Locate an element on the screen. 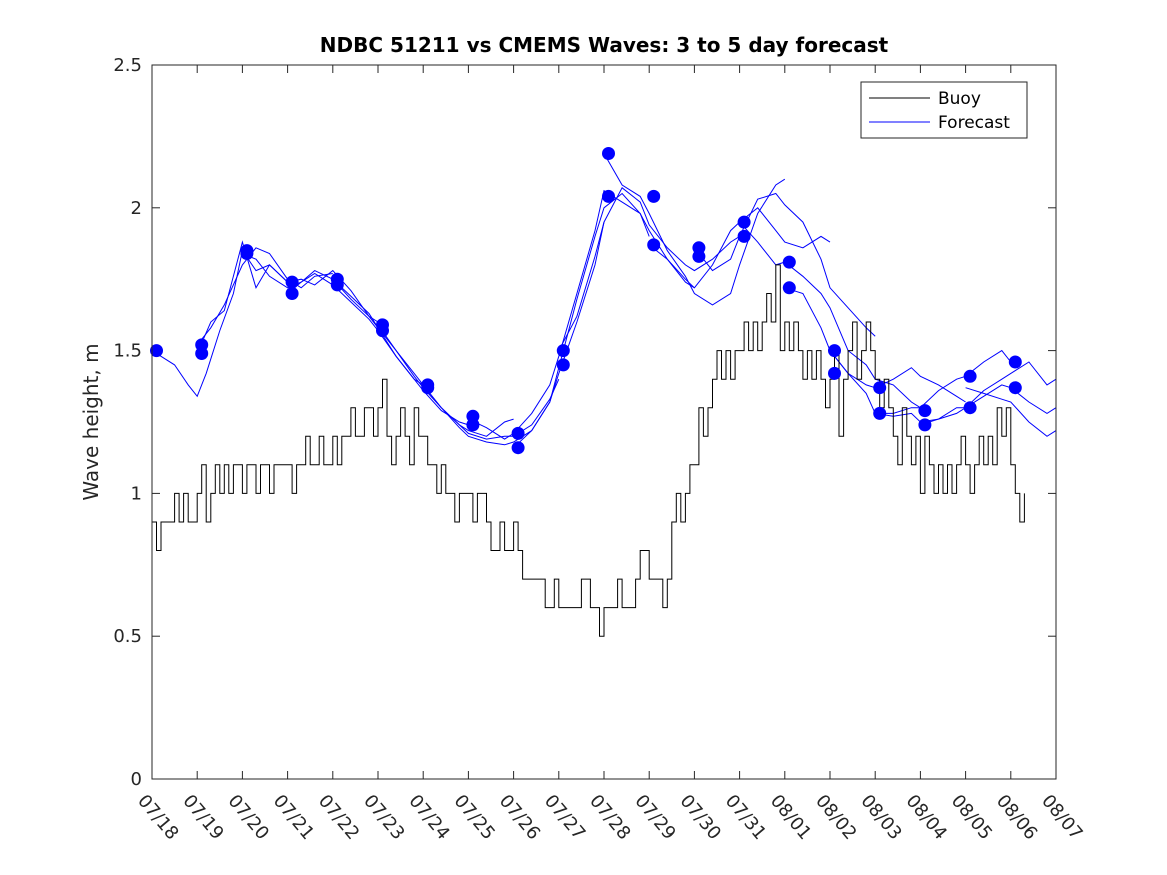  y-tick-label: 0.5 is located at coordinates (127, 636).